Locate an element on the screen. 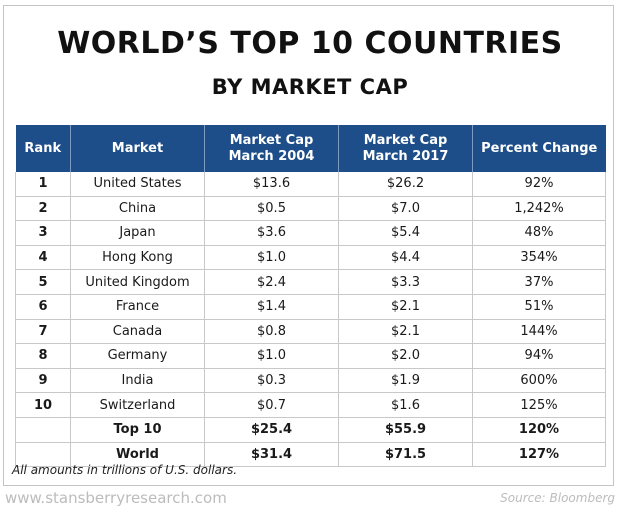  column-header-cap-2004: Market Cap March 2004 is located at coordinates (271, 148).